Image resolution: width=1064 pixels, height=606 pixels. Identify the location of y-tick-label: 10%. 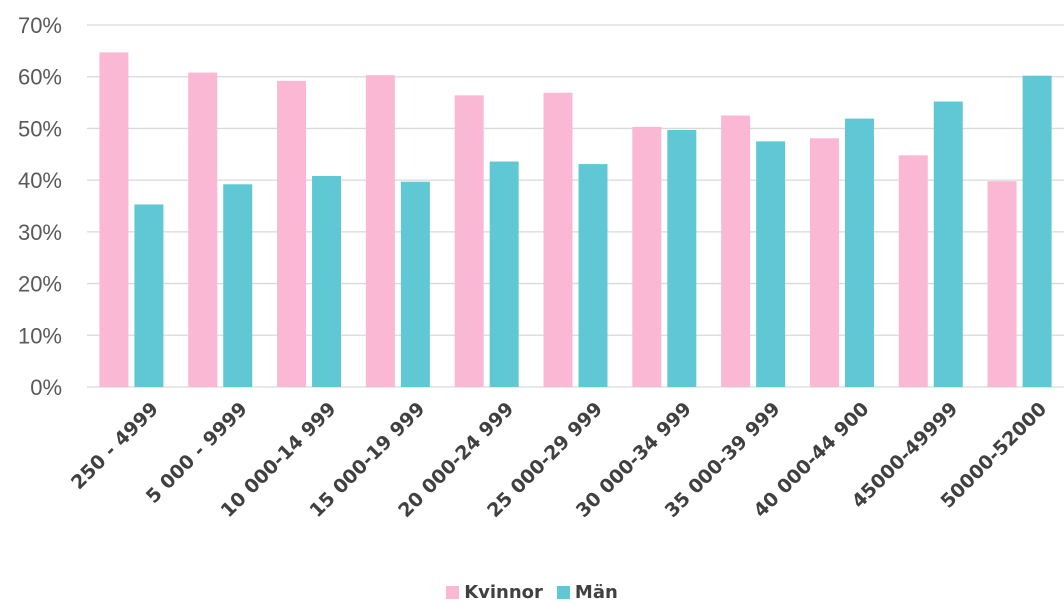
(40, 335).